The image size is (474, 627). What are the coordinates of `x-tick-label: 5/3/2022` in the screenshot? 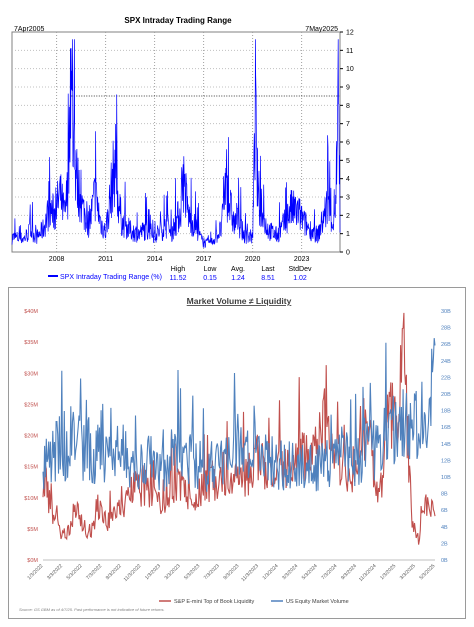 It's located at (75, 572).